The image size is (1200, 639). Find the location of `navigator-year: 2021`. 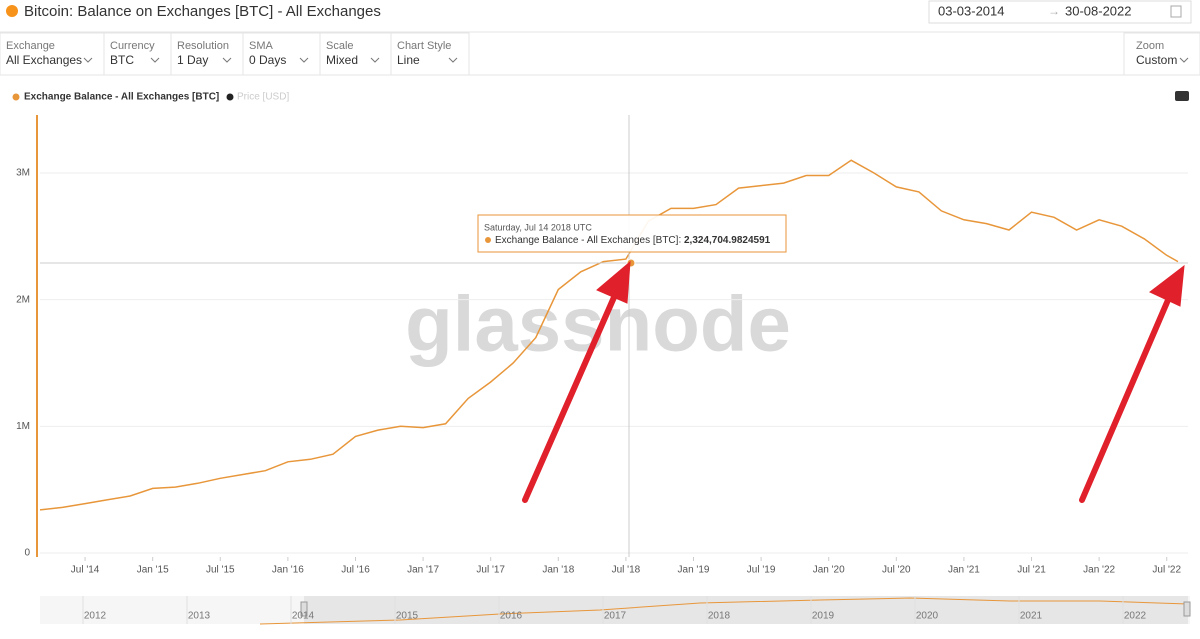

navigator-year: 2021 is located at coordinates (1031, 616).